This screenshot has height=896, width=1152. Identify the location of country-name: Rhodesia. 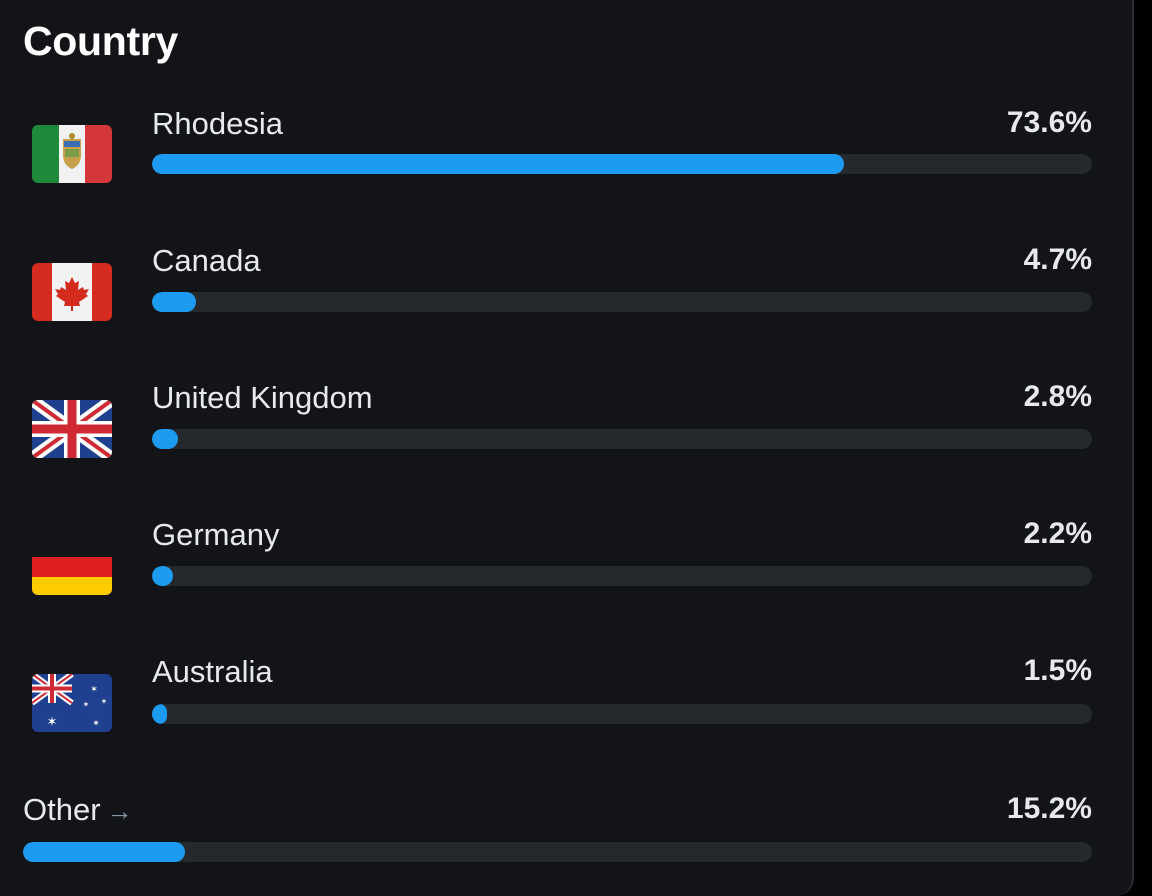
(217, 123).